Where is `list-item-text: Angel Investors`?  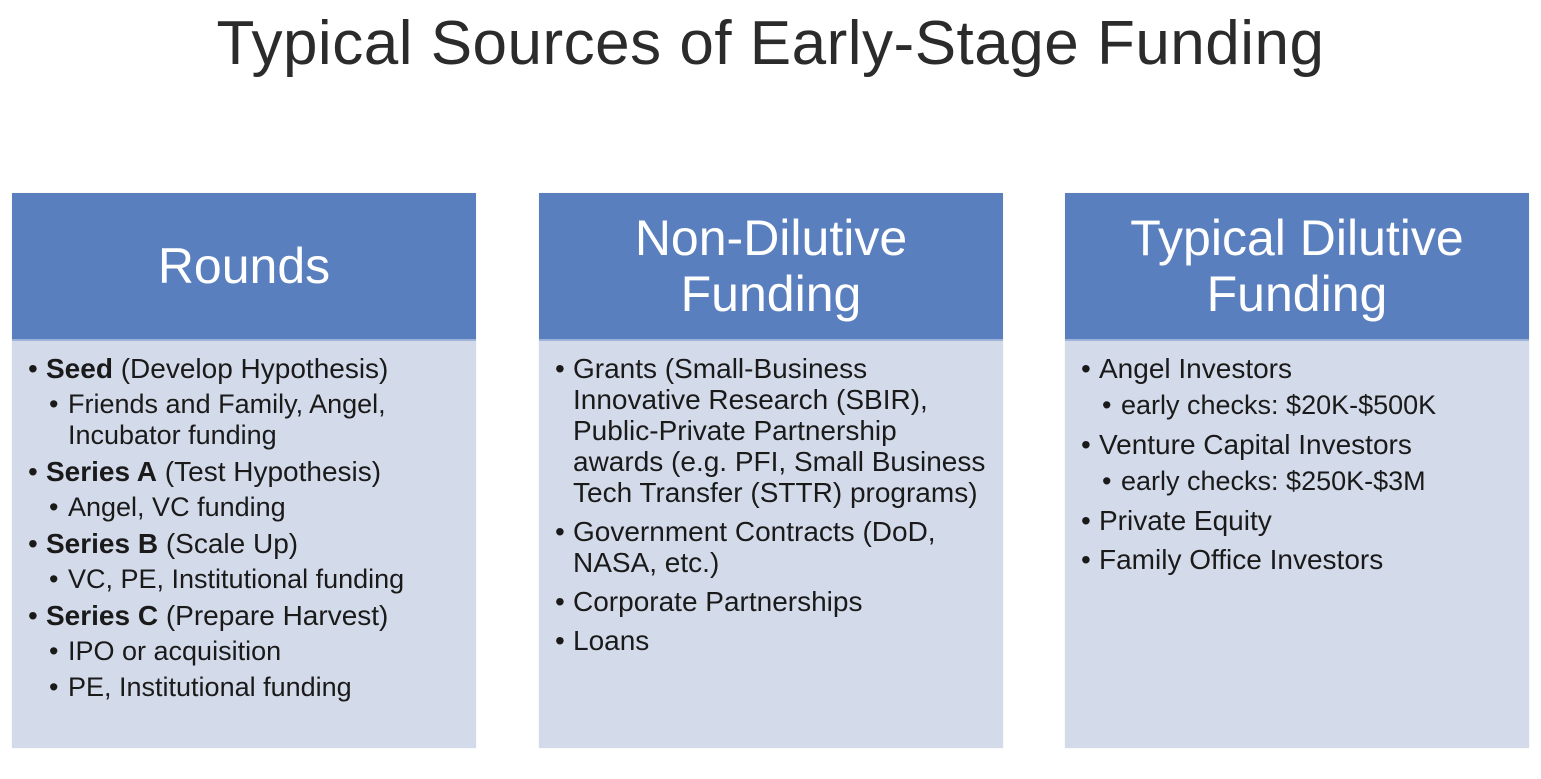 list-item-text: Angel Investors is located at coordinates (1195, 368).